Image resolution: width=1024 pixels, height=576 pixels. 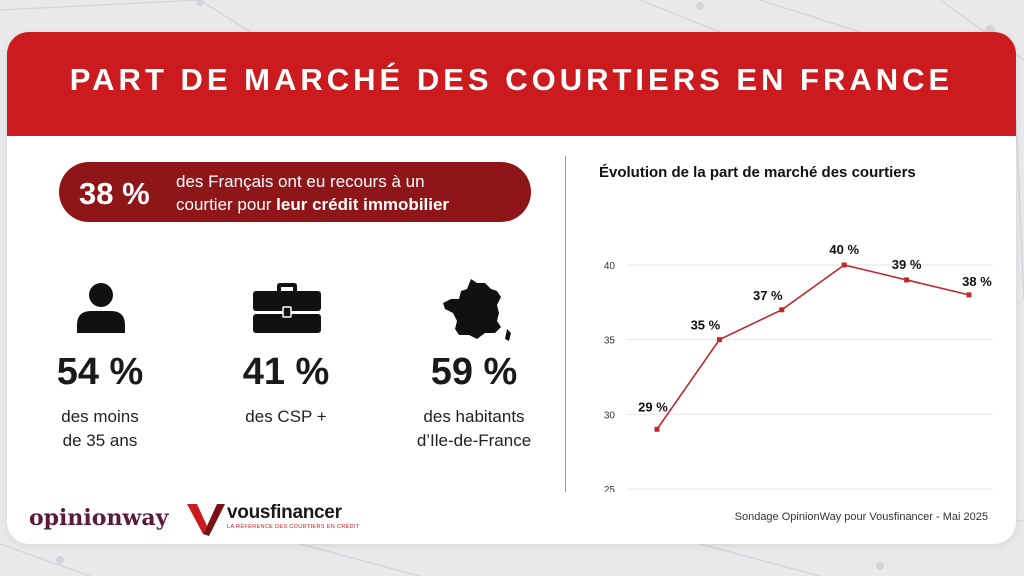 I want to click on page-title: PART DE MARCHÉ DES COURTIERS EN FRANCE, so click(x=511, y=79).